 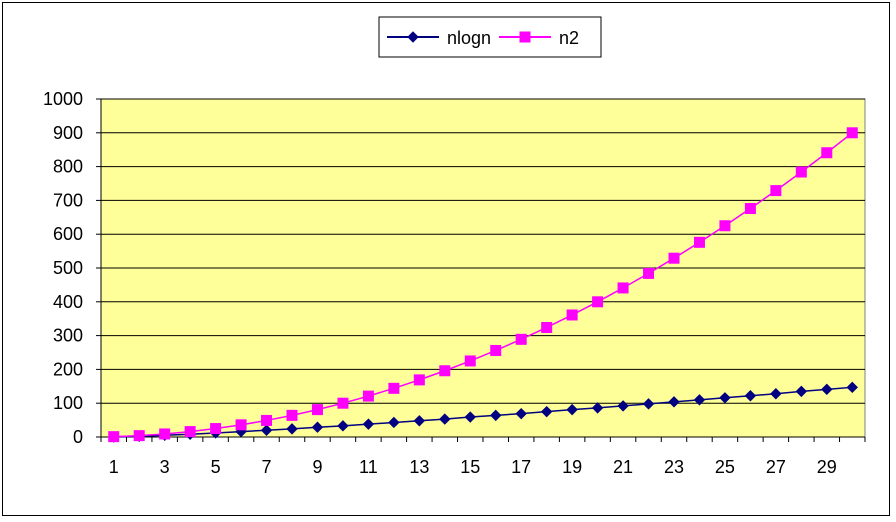 I want to click on x-tick-label: 1, so click(x=114, y=467).